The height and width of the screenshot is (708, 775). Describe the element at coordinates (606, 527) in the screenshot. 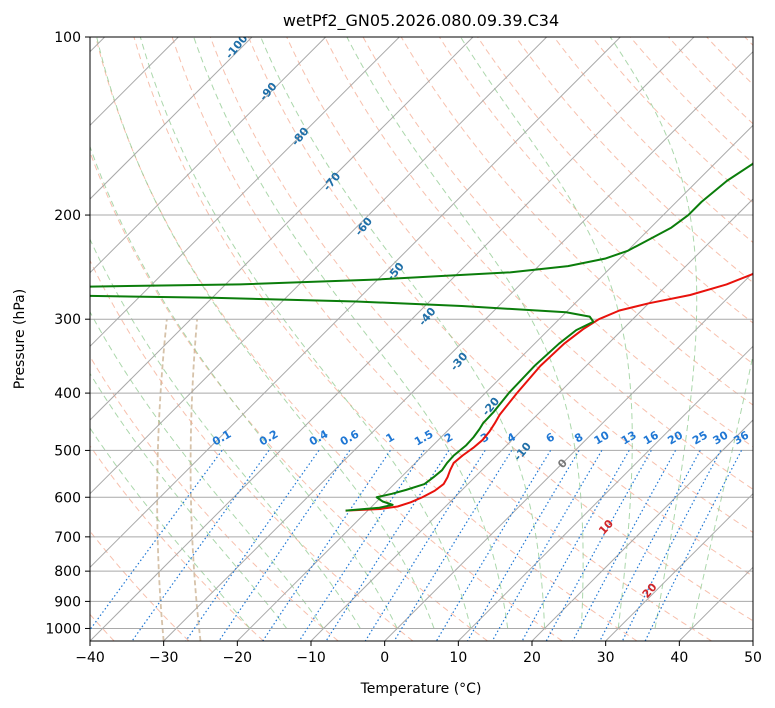

I see `theta-label-1: 10` at that location.